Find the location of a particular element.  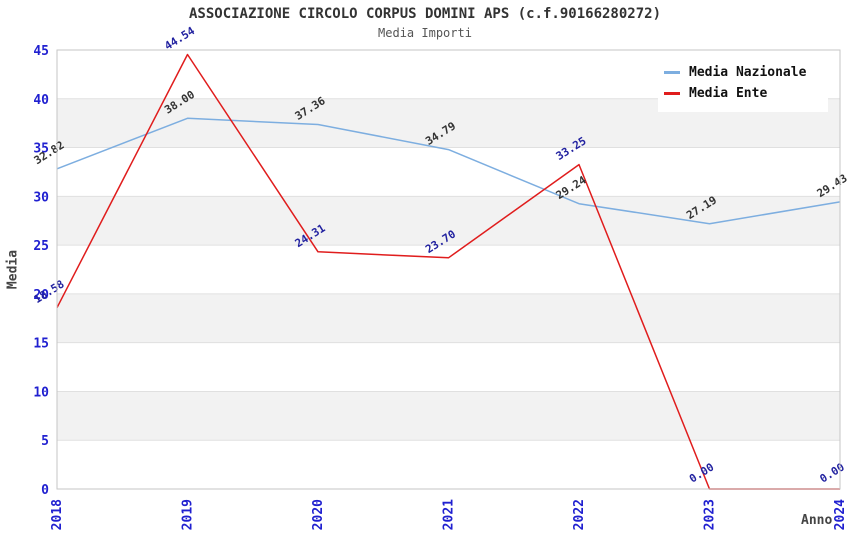

y-tick-label: 5 is located at coordinates (45, 441).